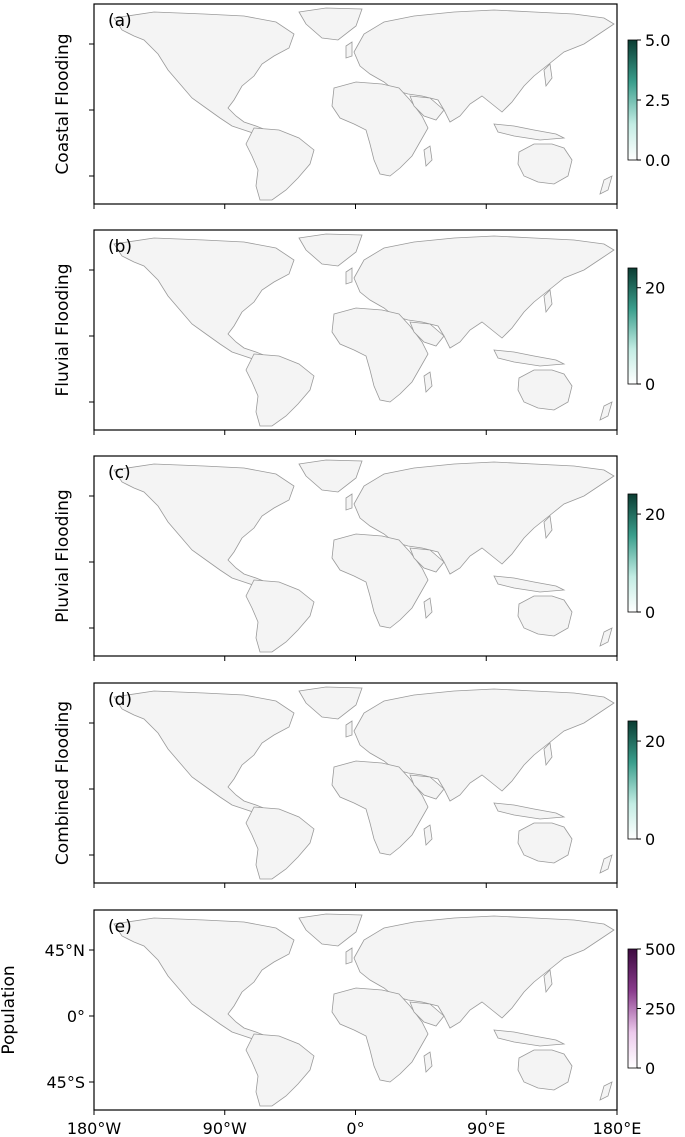 The height and width of the screenshot is (1137, 685). Describe the element at coordinates (355, 1128) in the screenshot. I see `lon-tick-label: 0°` at that location.